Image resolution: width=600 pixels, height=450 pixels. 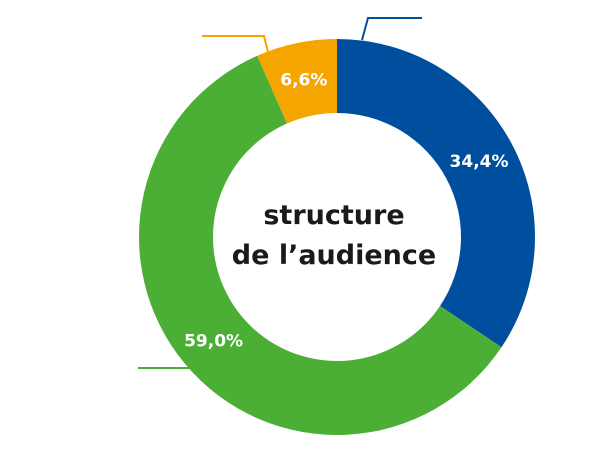 I want to click on slice-label-2: 6,6%, so click(x=303, y=80).